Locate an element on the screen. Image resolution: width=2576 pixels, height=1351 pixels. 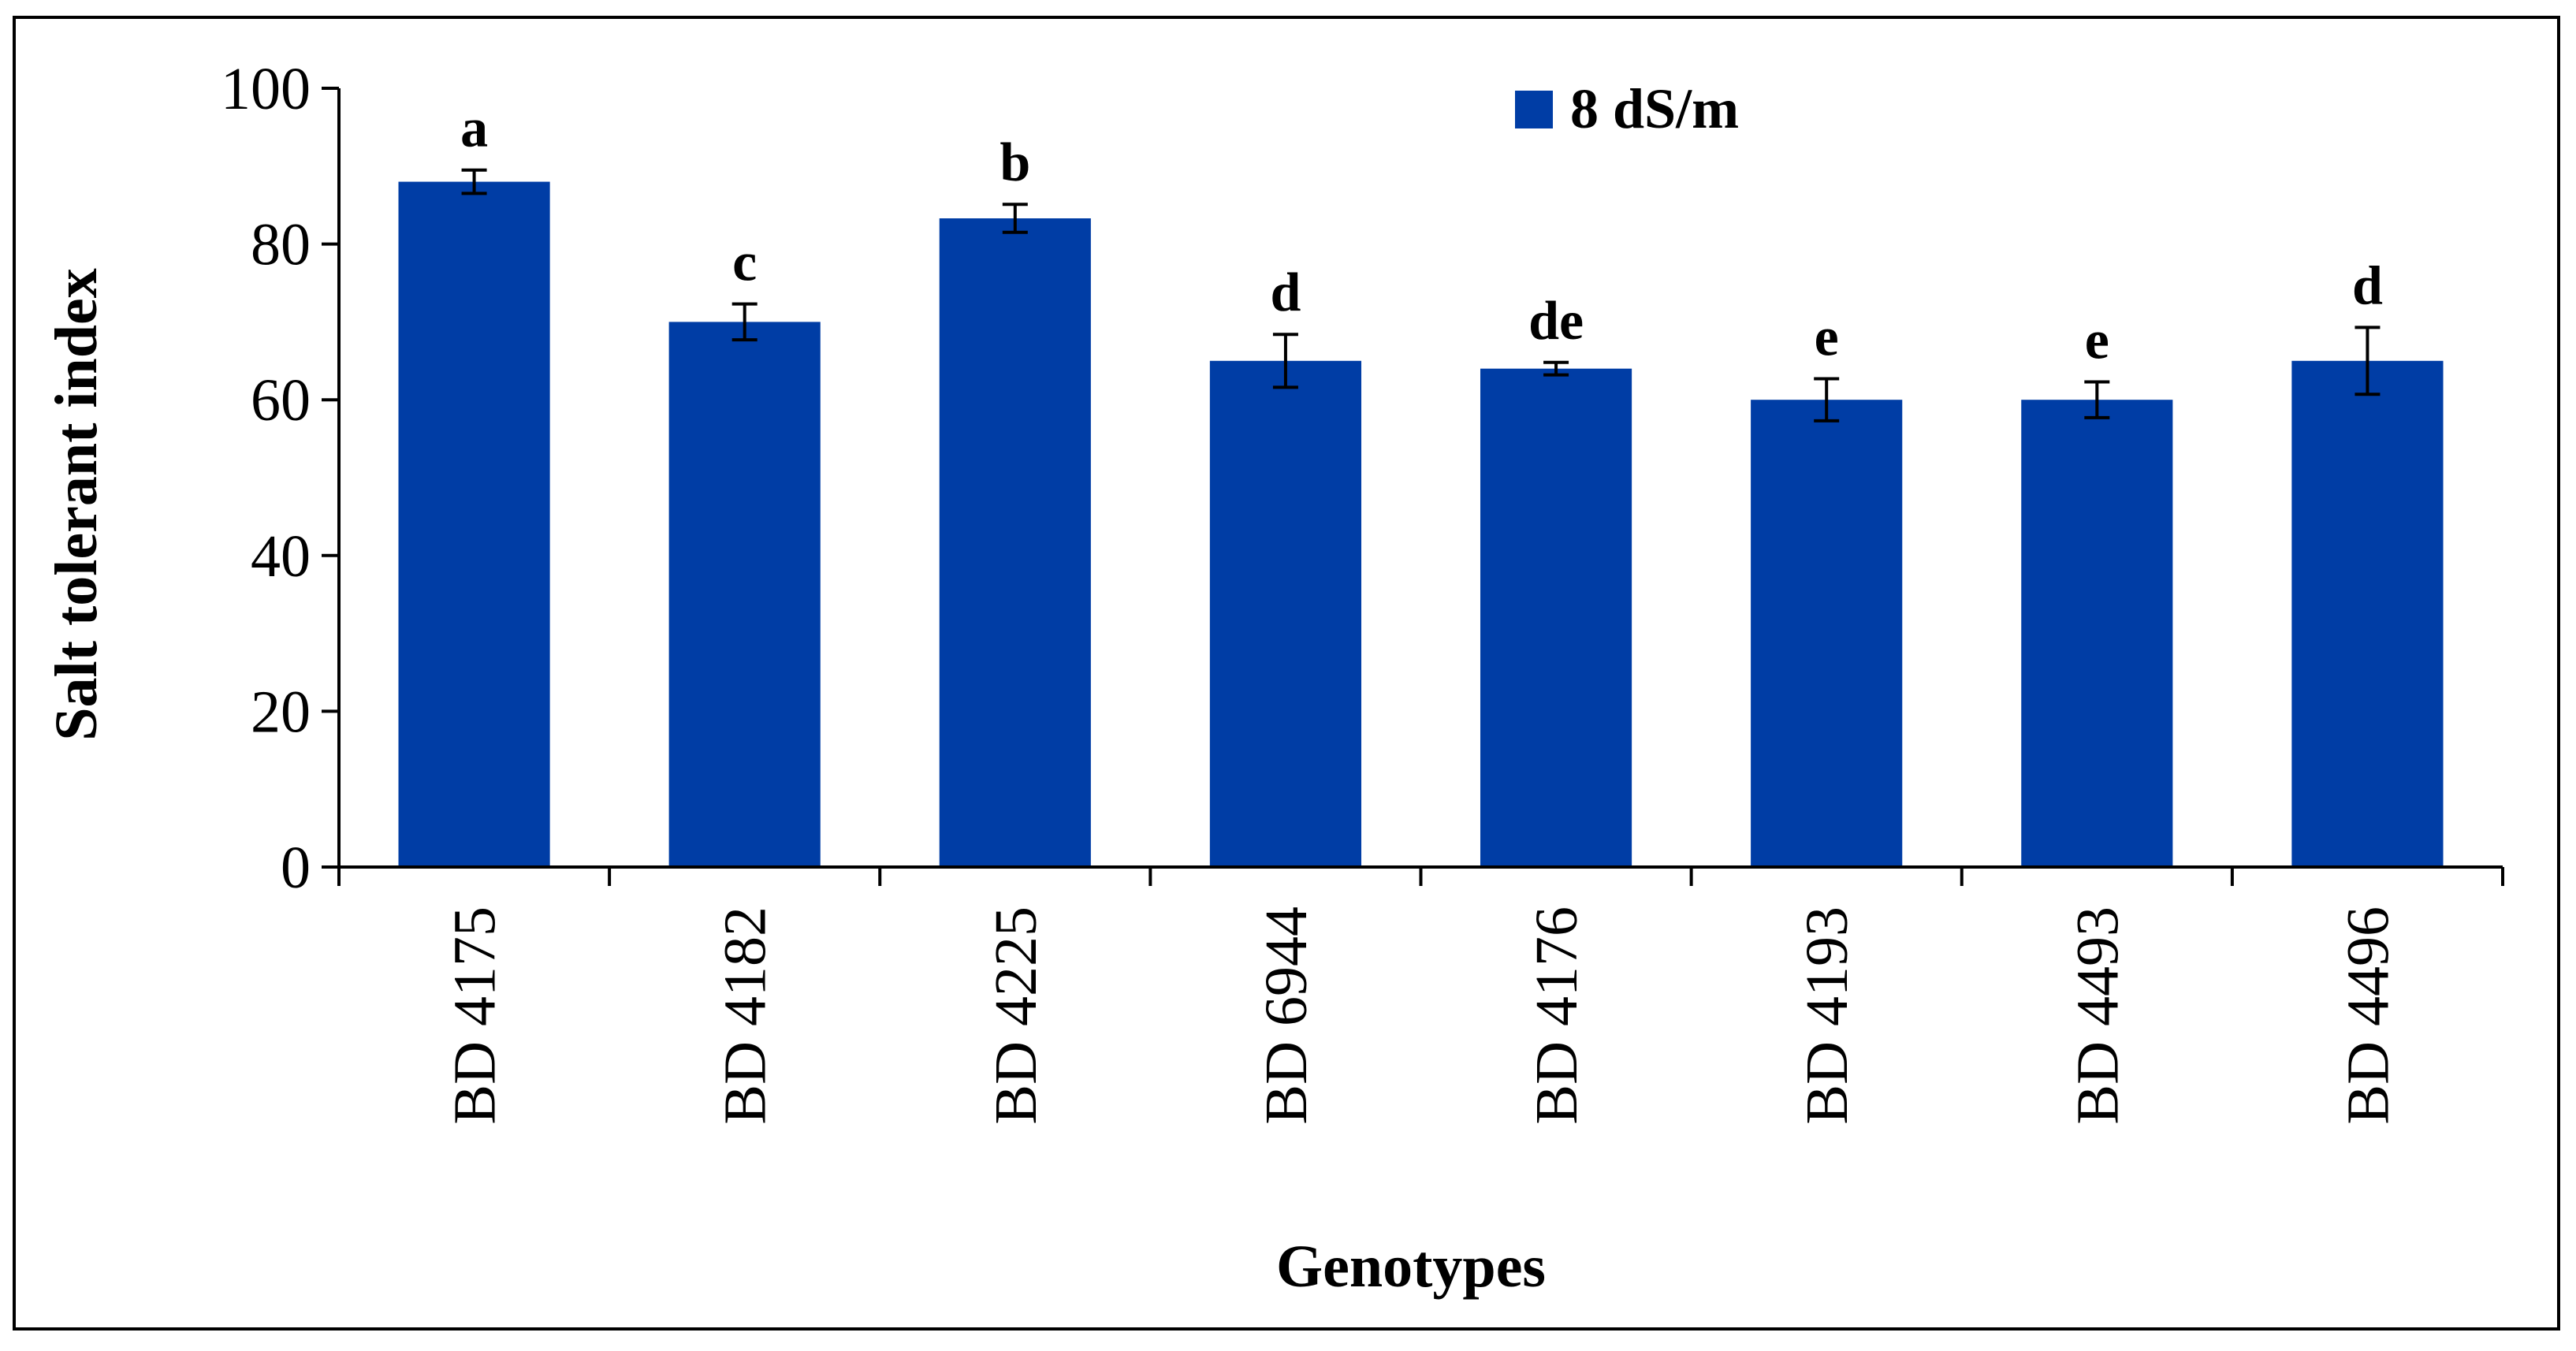
x-tick-label: BD 6944 is located at coordinates (1286, 1016).